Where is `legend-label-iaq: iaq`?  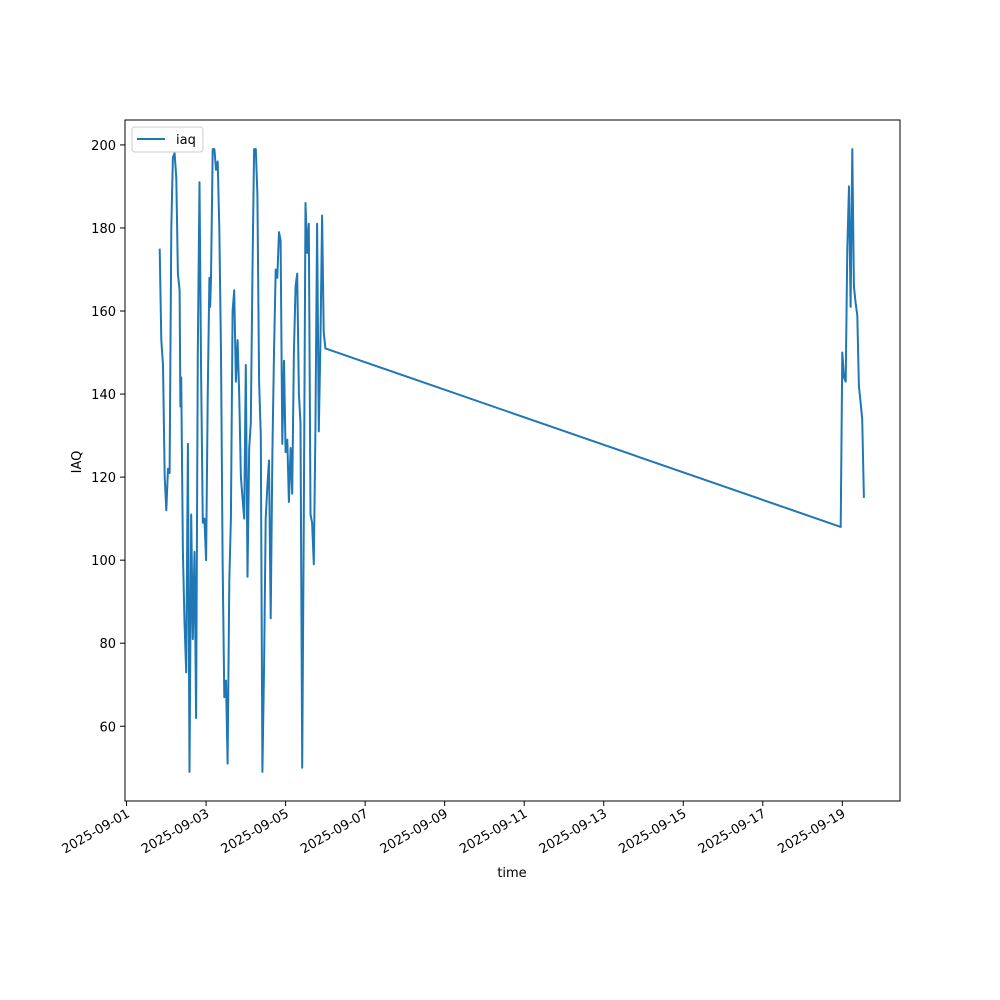
legend-label-iaq: iaq is located at coordinates (186, 140).